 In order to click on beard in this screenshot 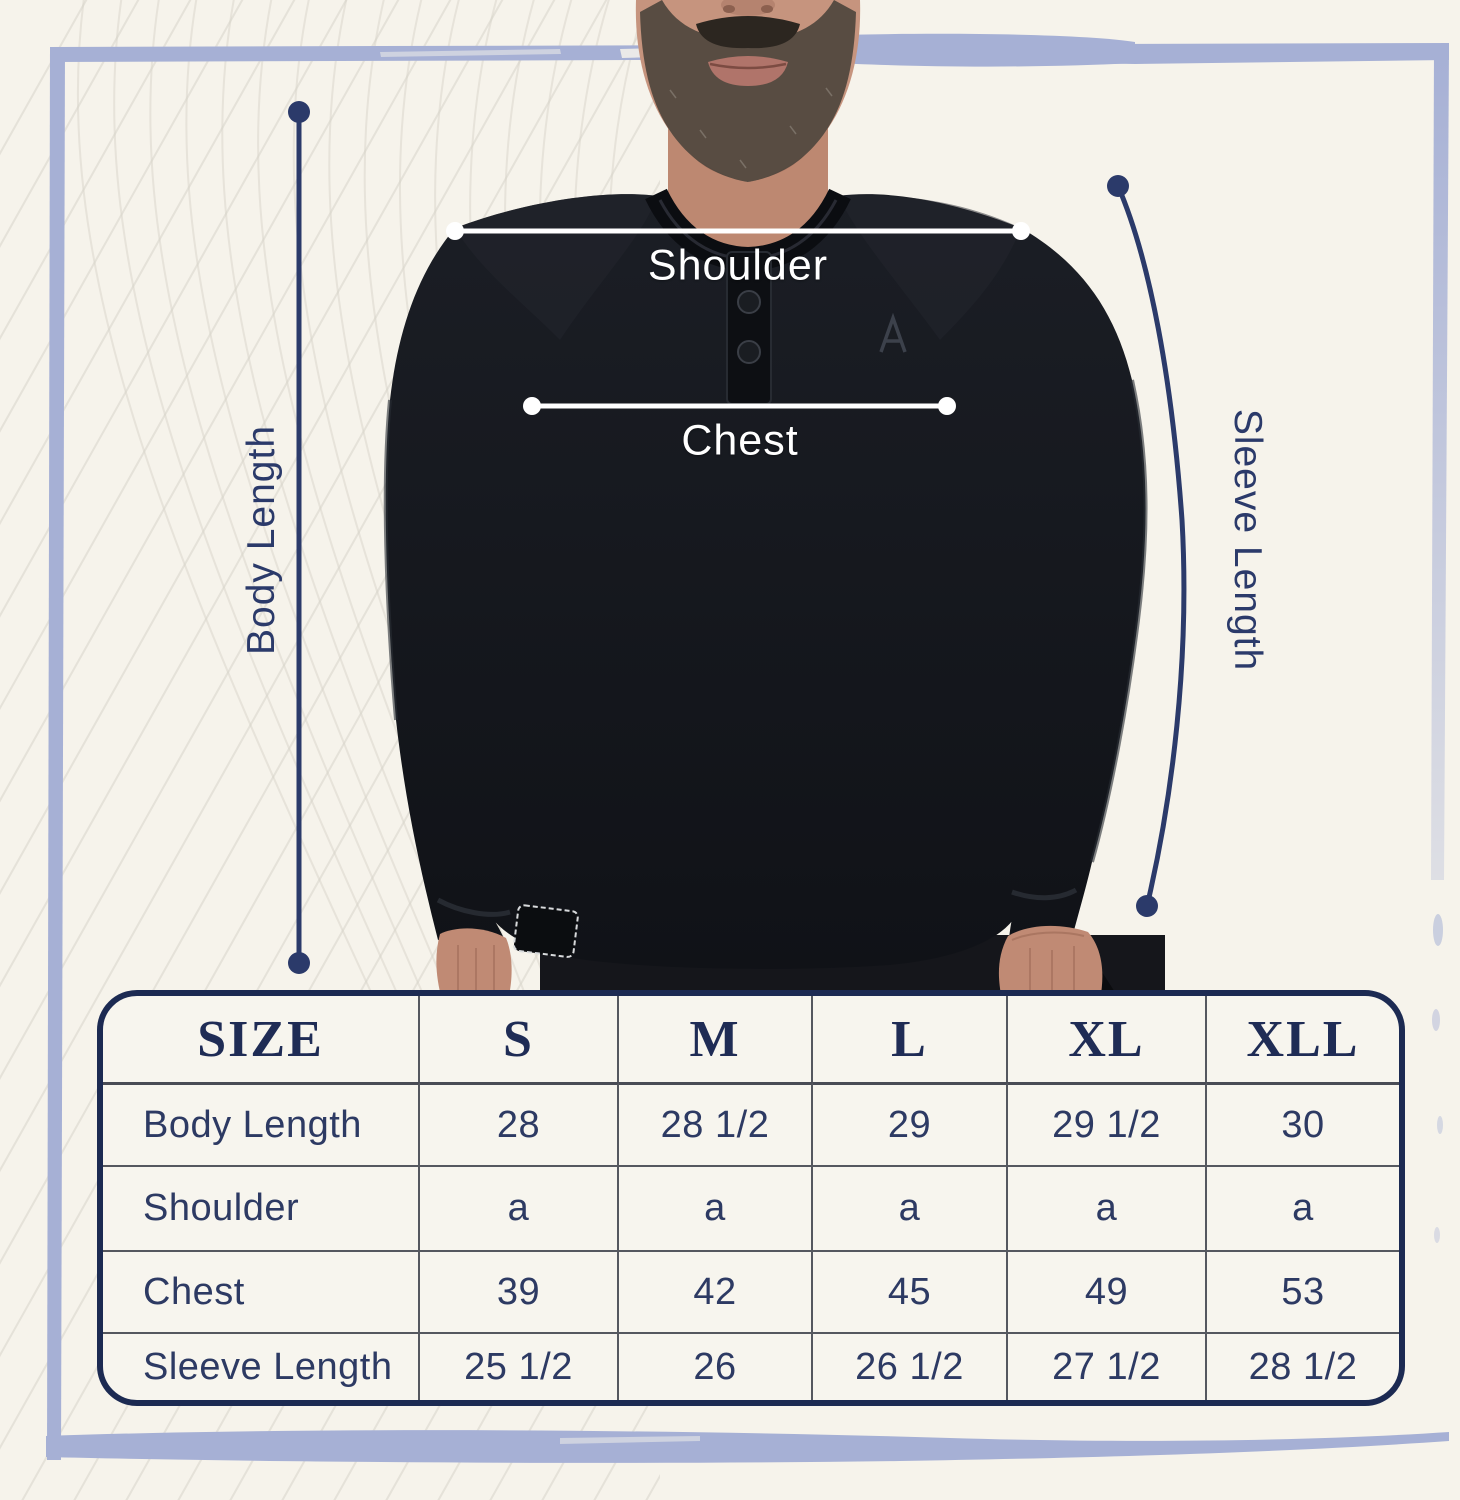, I will do `click(748, 91)`.